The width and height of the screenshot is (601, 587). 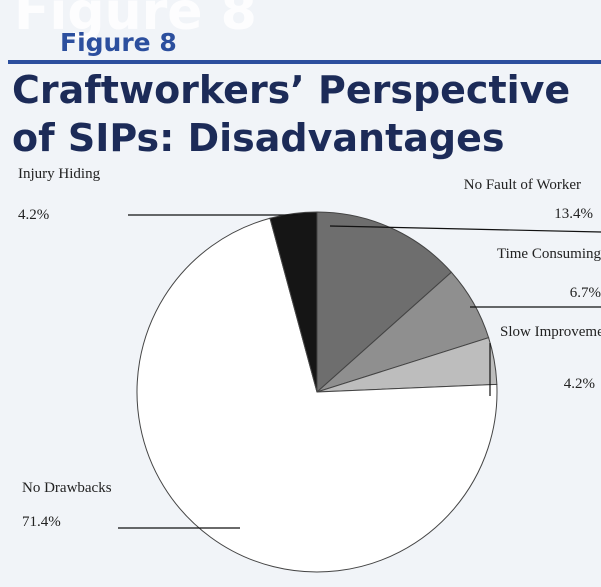 I want to click on rule, so click(x=304, y=62).